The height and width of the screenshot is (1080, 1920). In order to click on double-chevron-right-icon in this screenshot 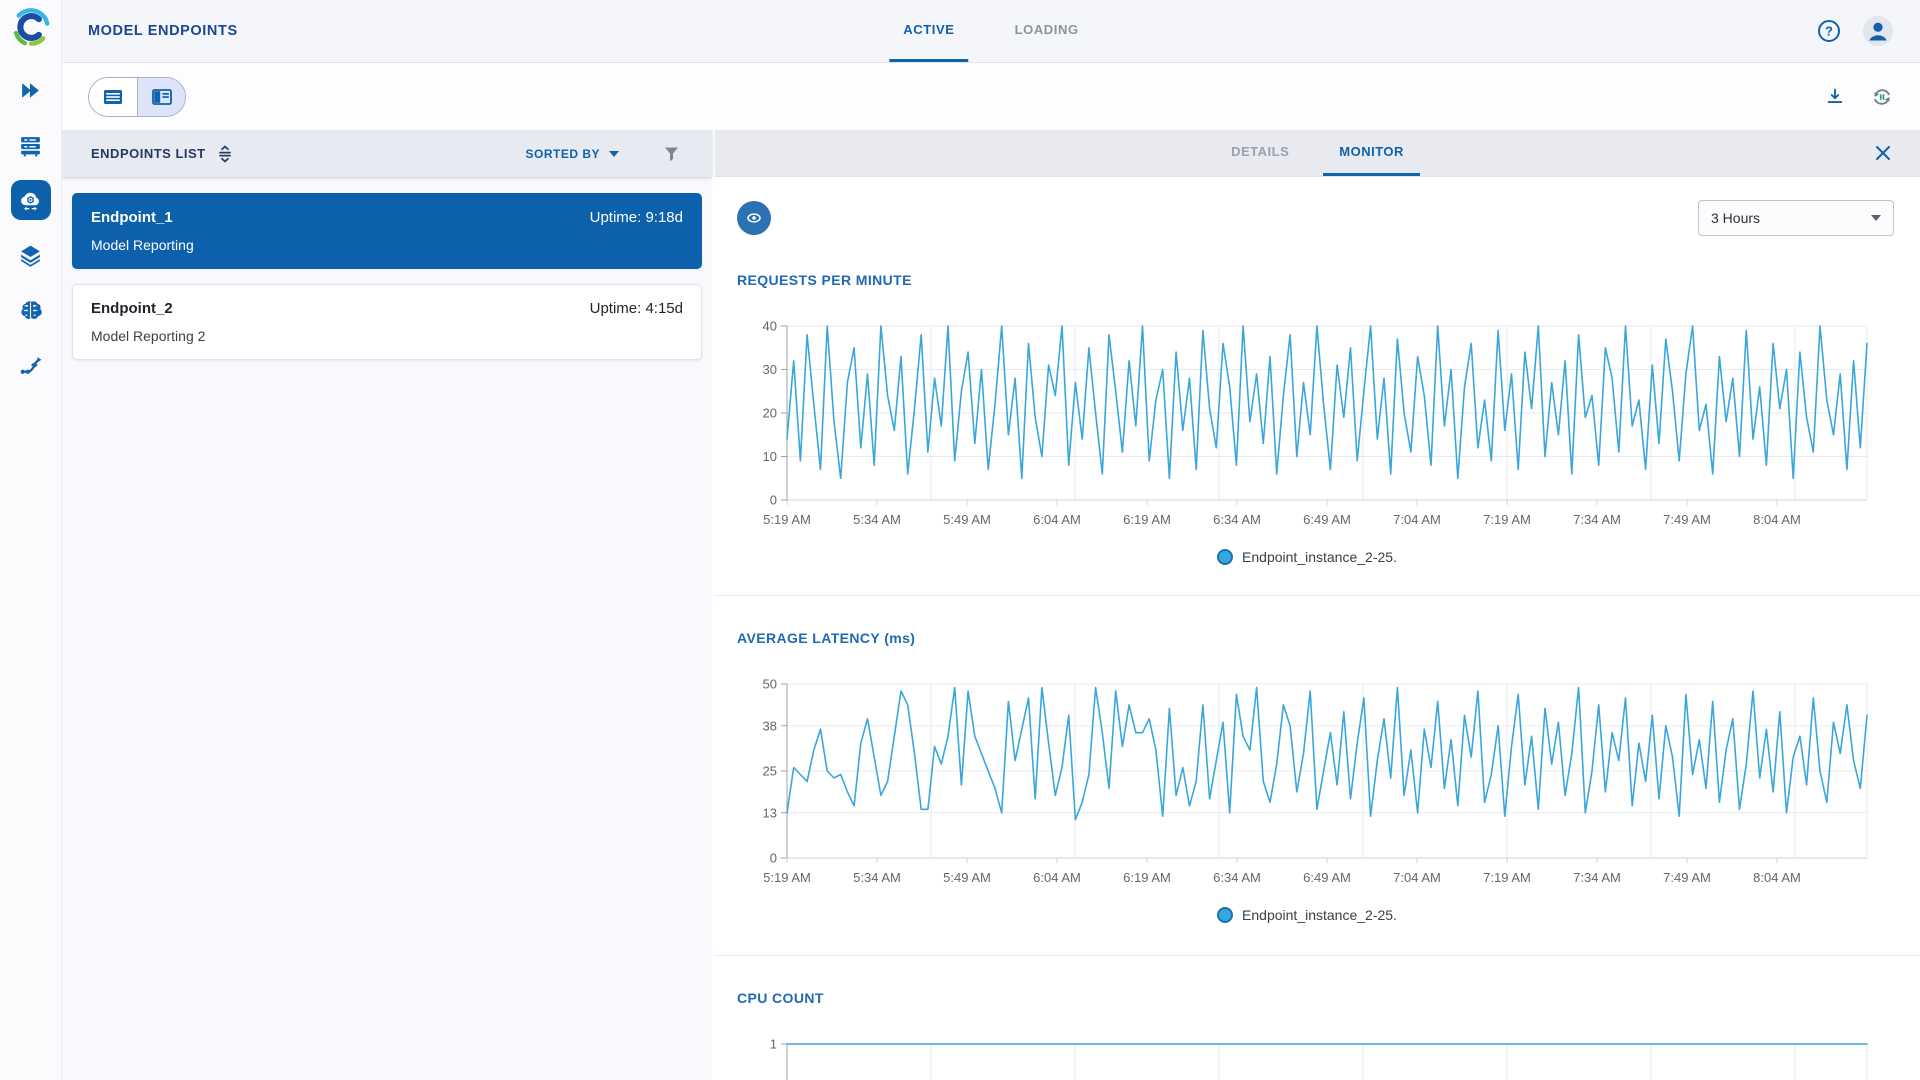, I will do `click(30, 90)`.